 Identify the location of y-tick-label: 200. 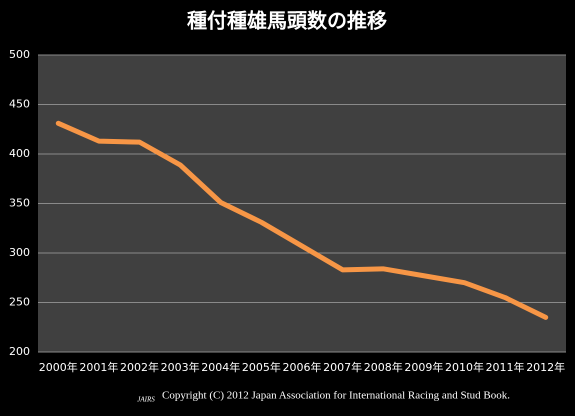
(19, 351).